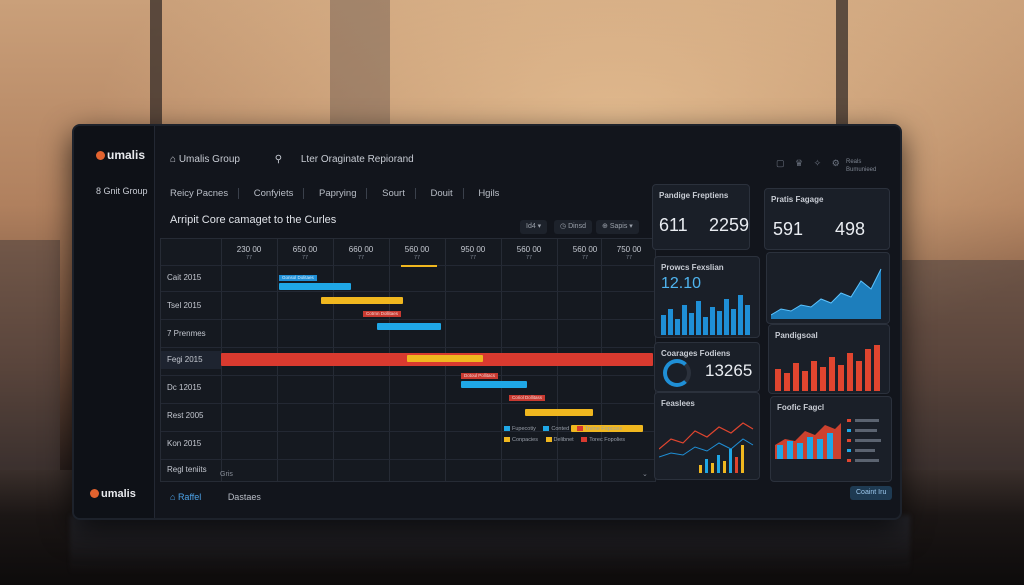 This screenshot has width=1024, height=585. What do you see at coordinates (489, 193) in the screenshot?
I see `tab: Hgils` at bounding box center [489, 193].